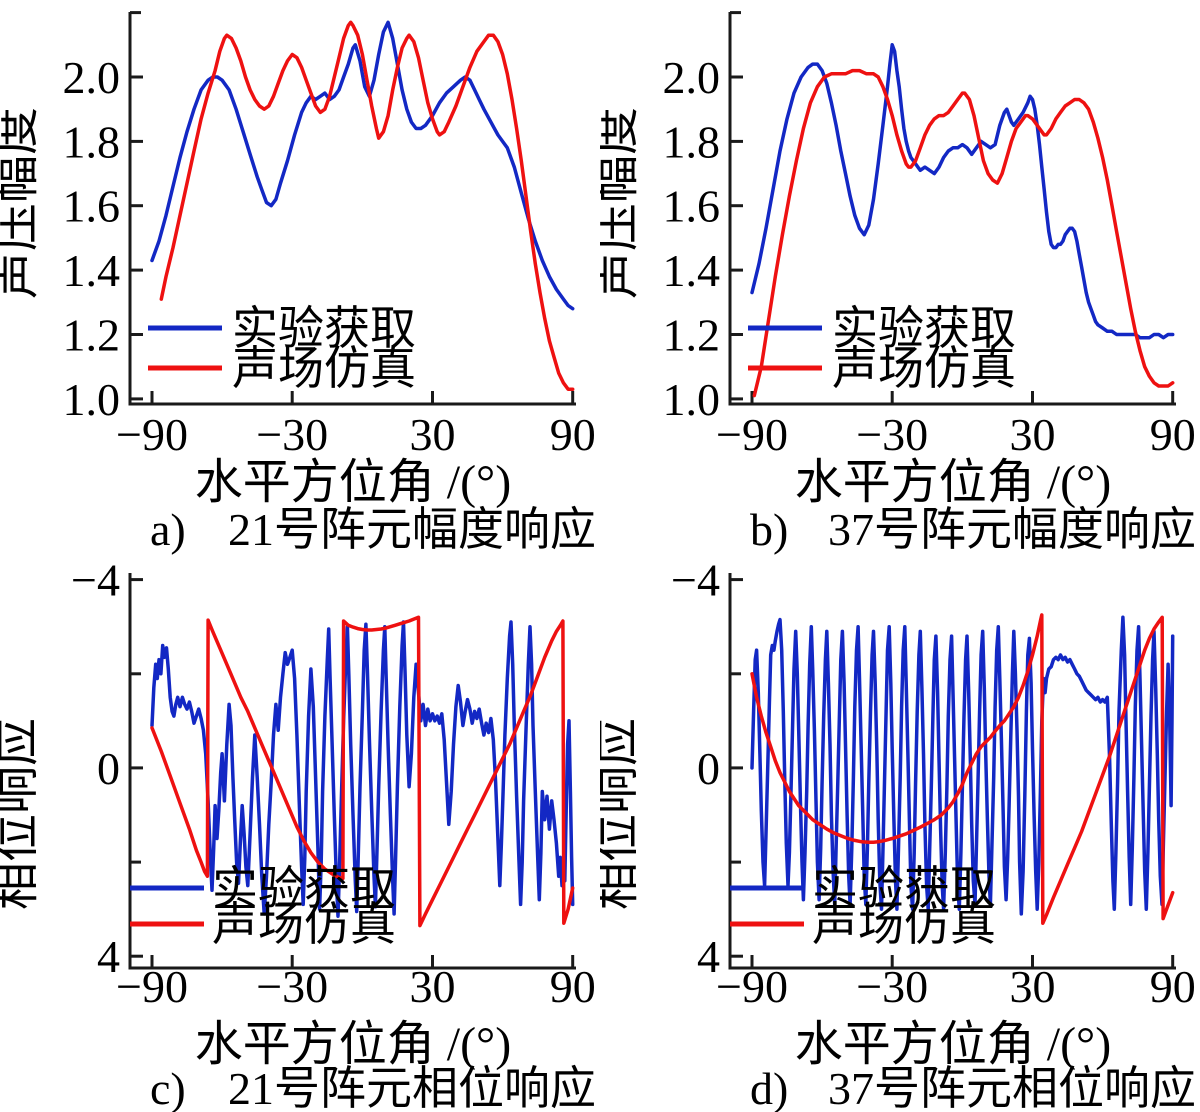 This screenshot has height=1112, width=1200. Describe the element at coordinates (412, 529) in the screenshot. I see `caption-label: 21号阵元幅度响应` at that location.